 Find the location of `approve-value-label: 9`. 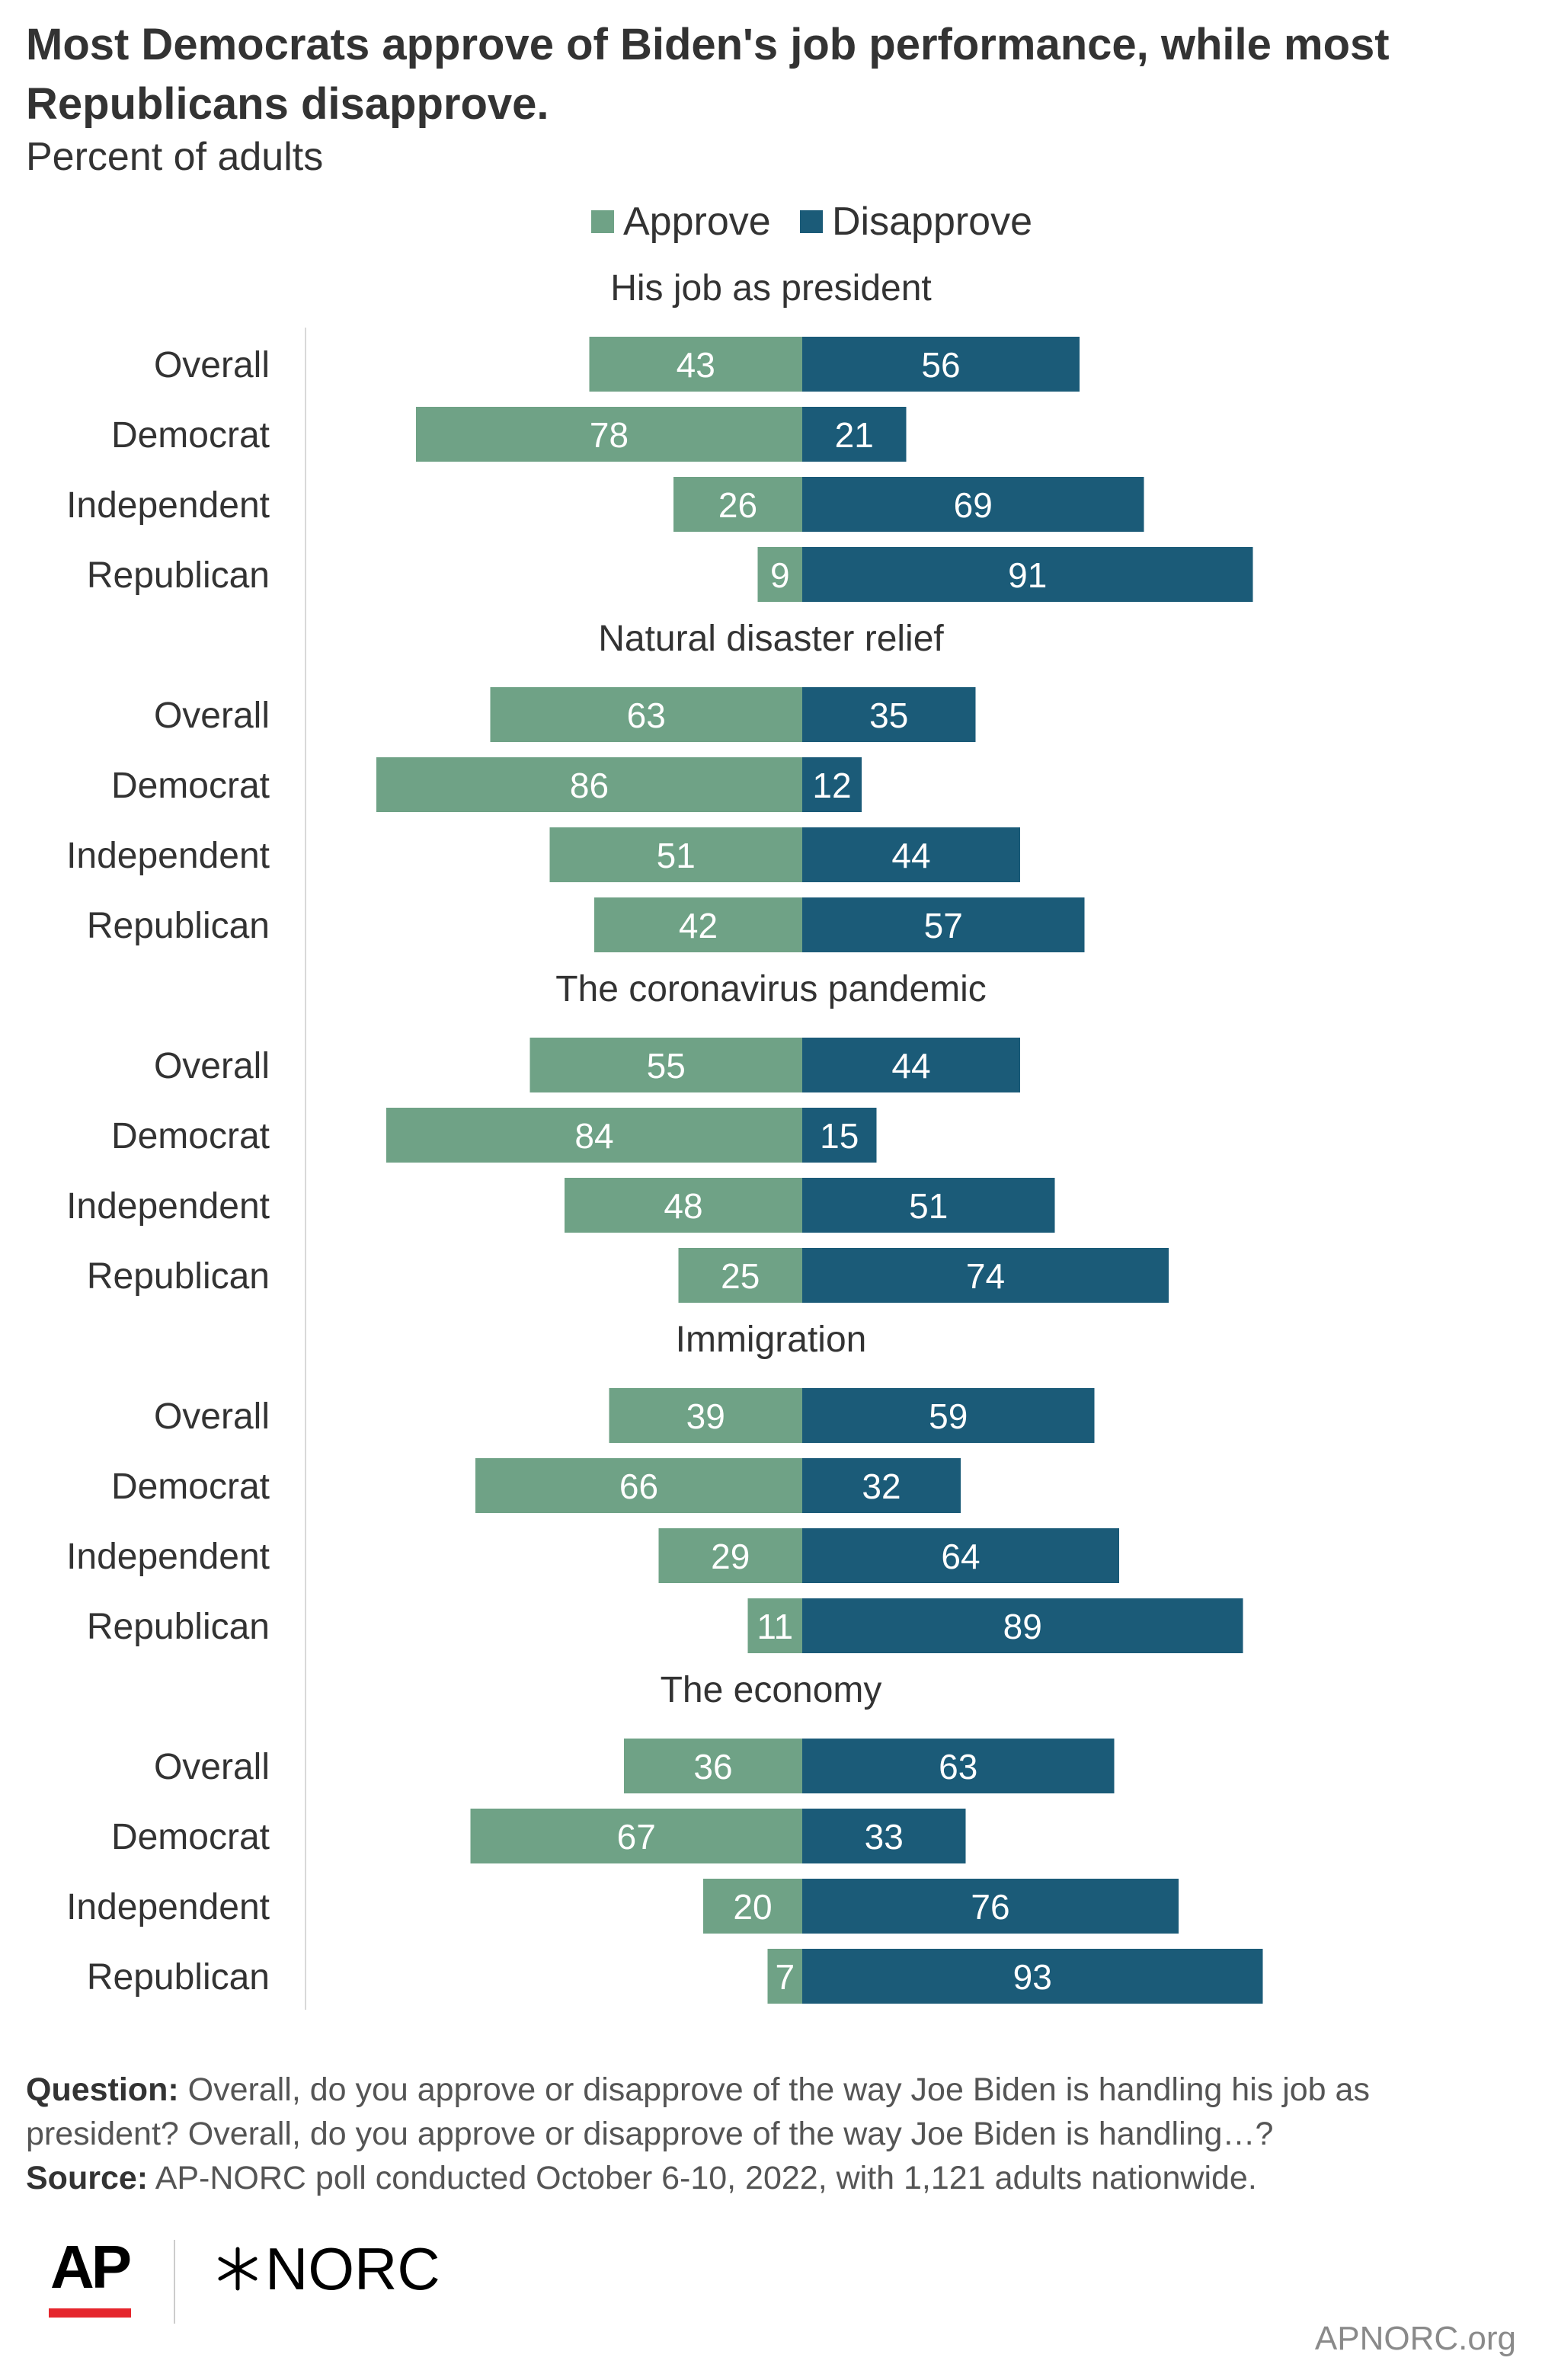

approve-value-label: 9 is located at coordinates (780, 575).